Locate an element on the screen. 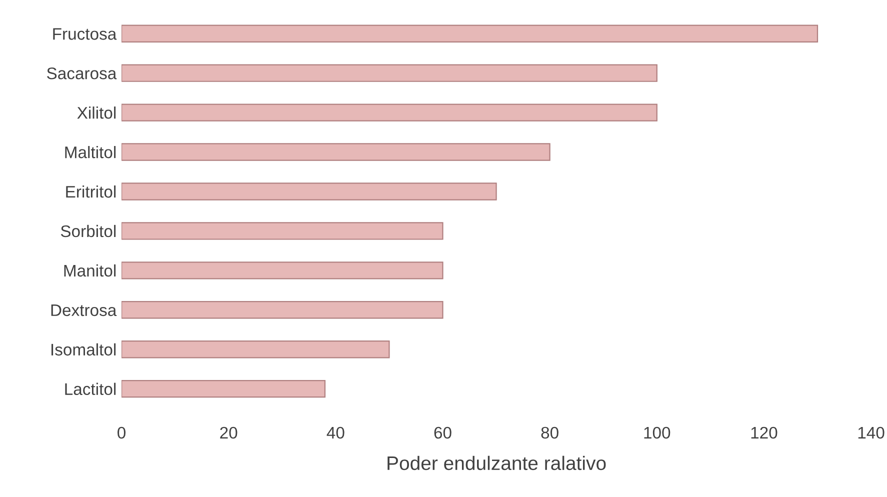 This screenshot has height=497, width=887. y-tick-label: Dextrosa is located at coordinates (84, 310).